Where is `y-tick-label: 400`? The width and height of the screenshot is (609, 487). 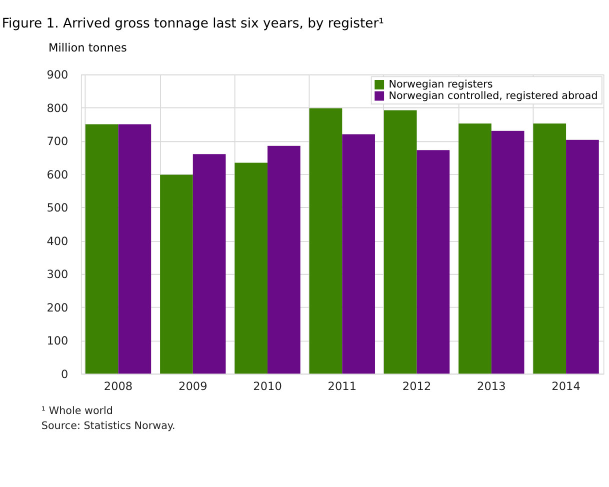
y-tick-label: 400 is located at coordinates (57, 241).